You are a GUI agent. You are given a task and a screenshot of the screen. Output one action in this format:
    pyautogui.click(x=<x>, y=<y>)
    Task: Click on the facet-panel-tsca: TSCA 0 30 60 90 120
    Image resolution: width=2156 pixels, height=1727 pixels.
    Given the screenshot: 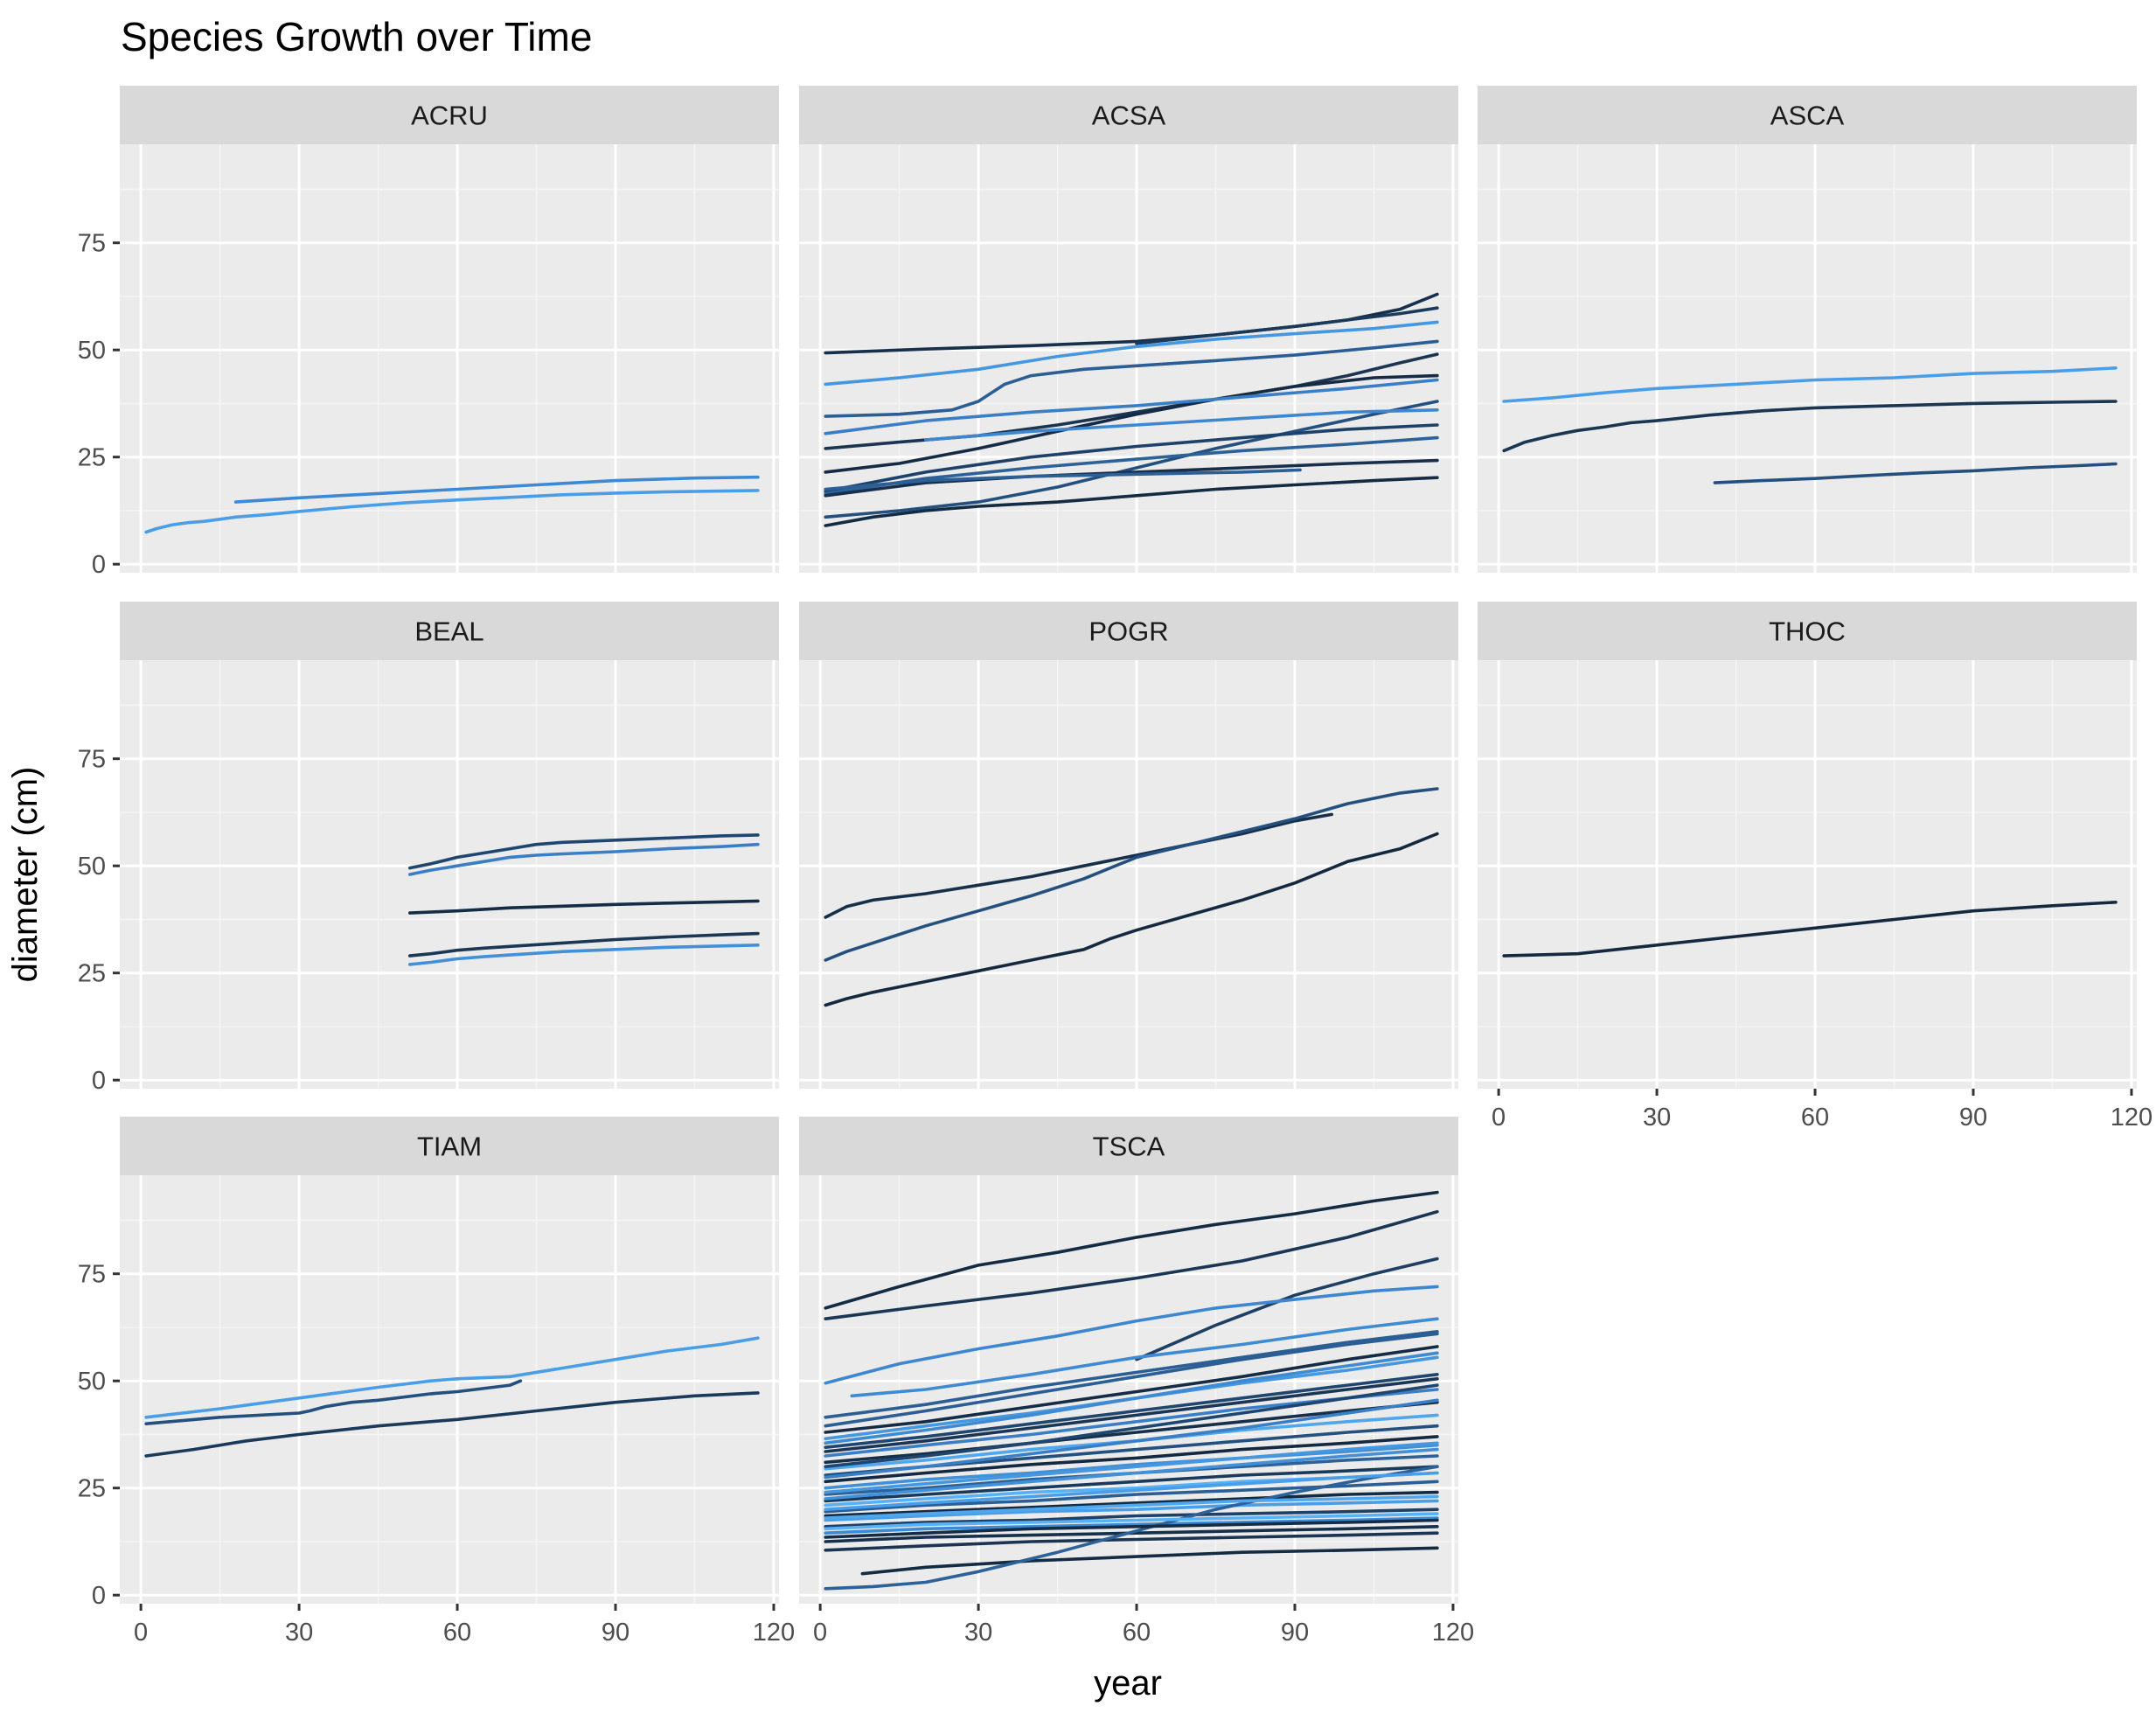 What is the action you would take?
    pyautogui.click(x=1136, y=1382)
    